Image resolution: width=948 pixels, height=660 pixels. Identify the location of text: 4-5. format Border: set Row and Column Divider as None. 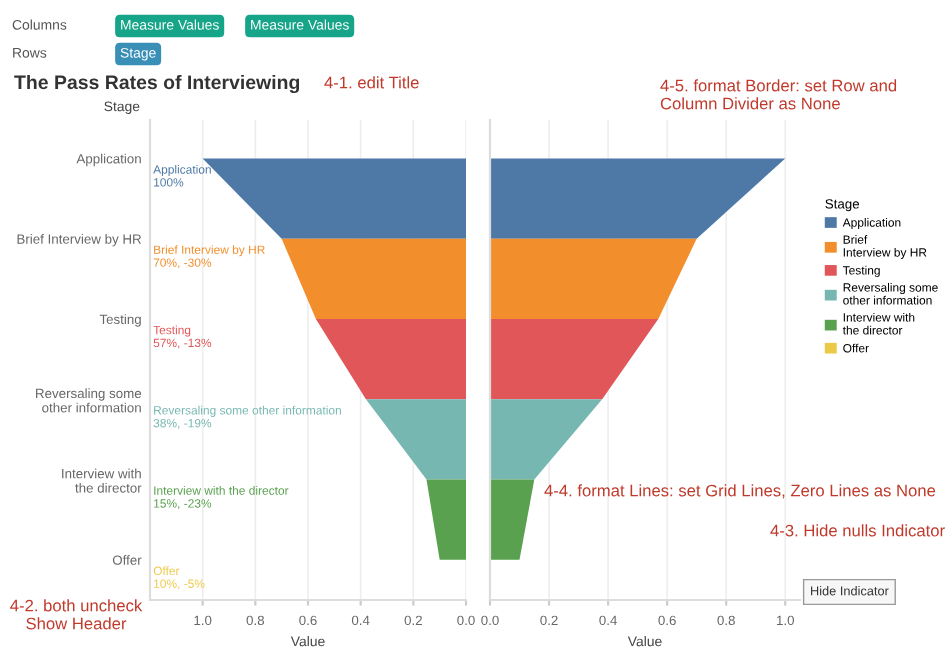
(778, 94).